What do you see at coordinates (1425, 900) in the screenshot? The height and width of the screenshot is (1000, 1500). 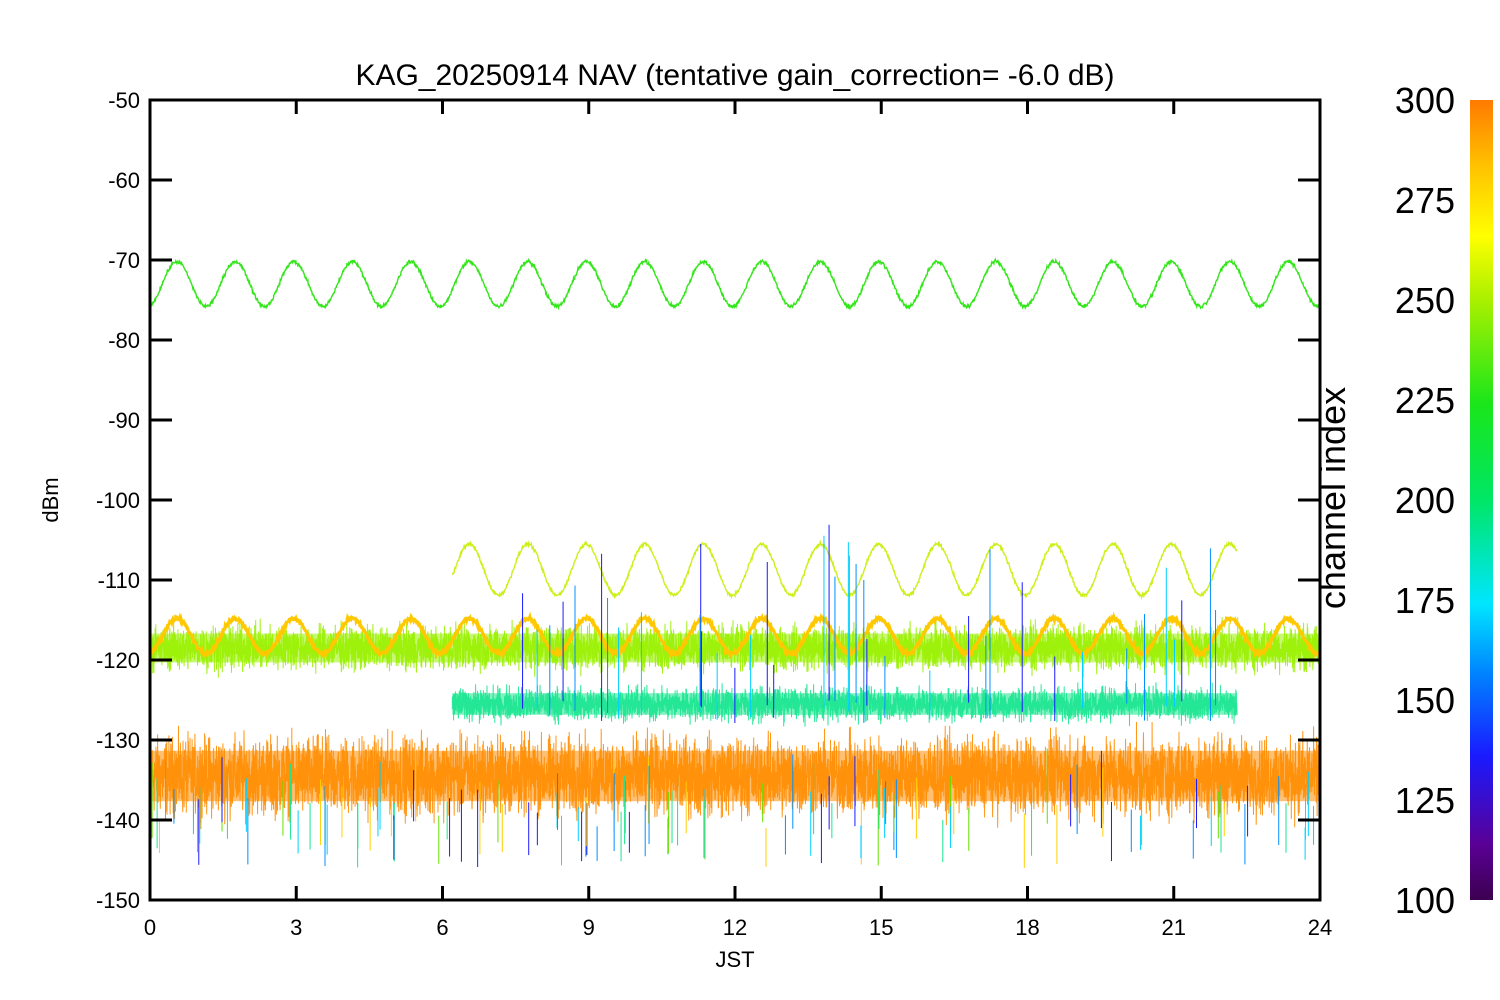 I see `colorbar-tick-label: 100` at bounding box center [1425, 900].